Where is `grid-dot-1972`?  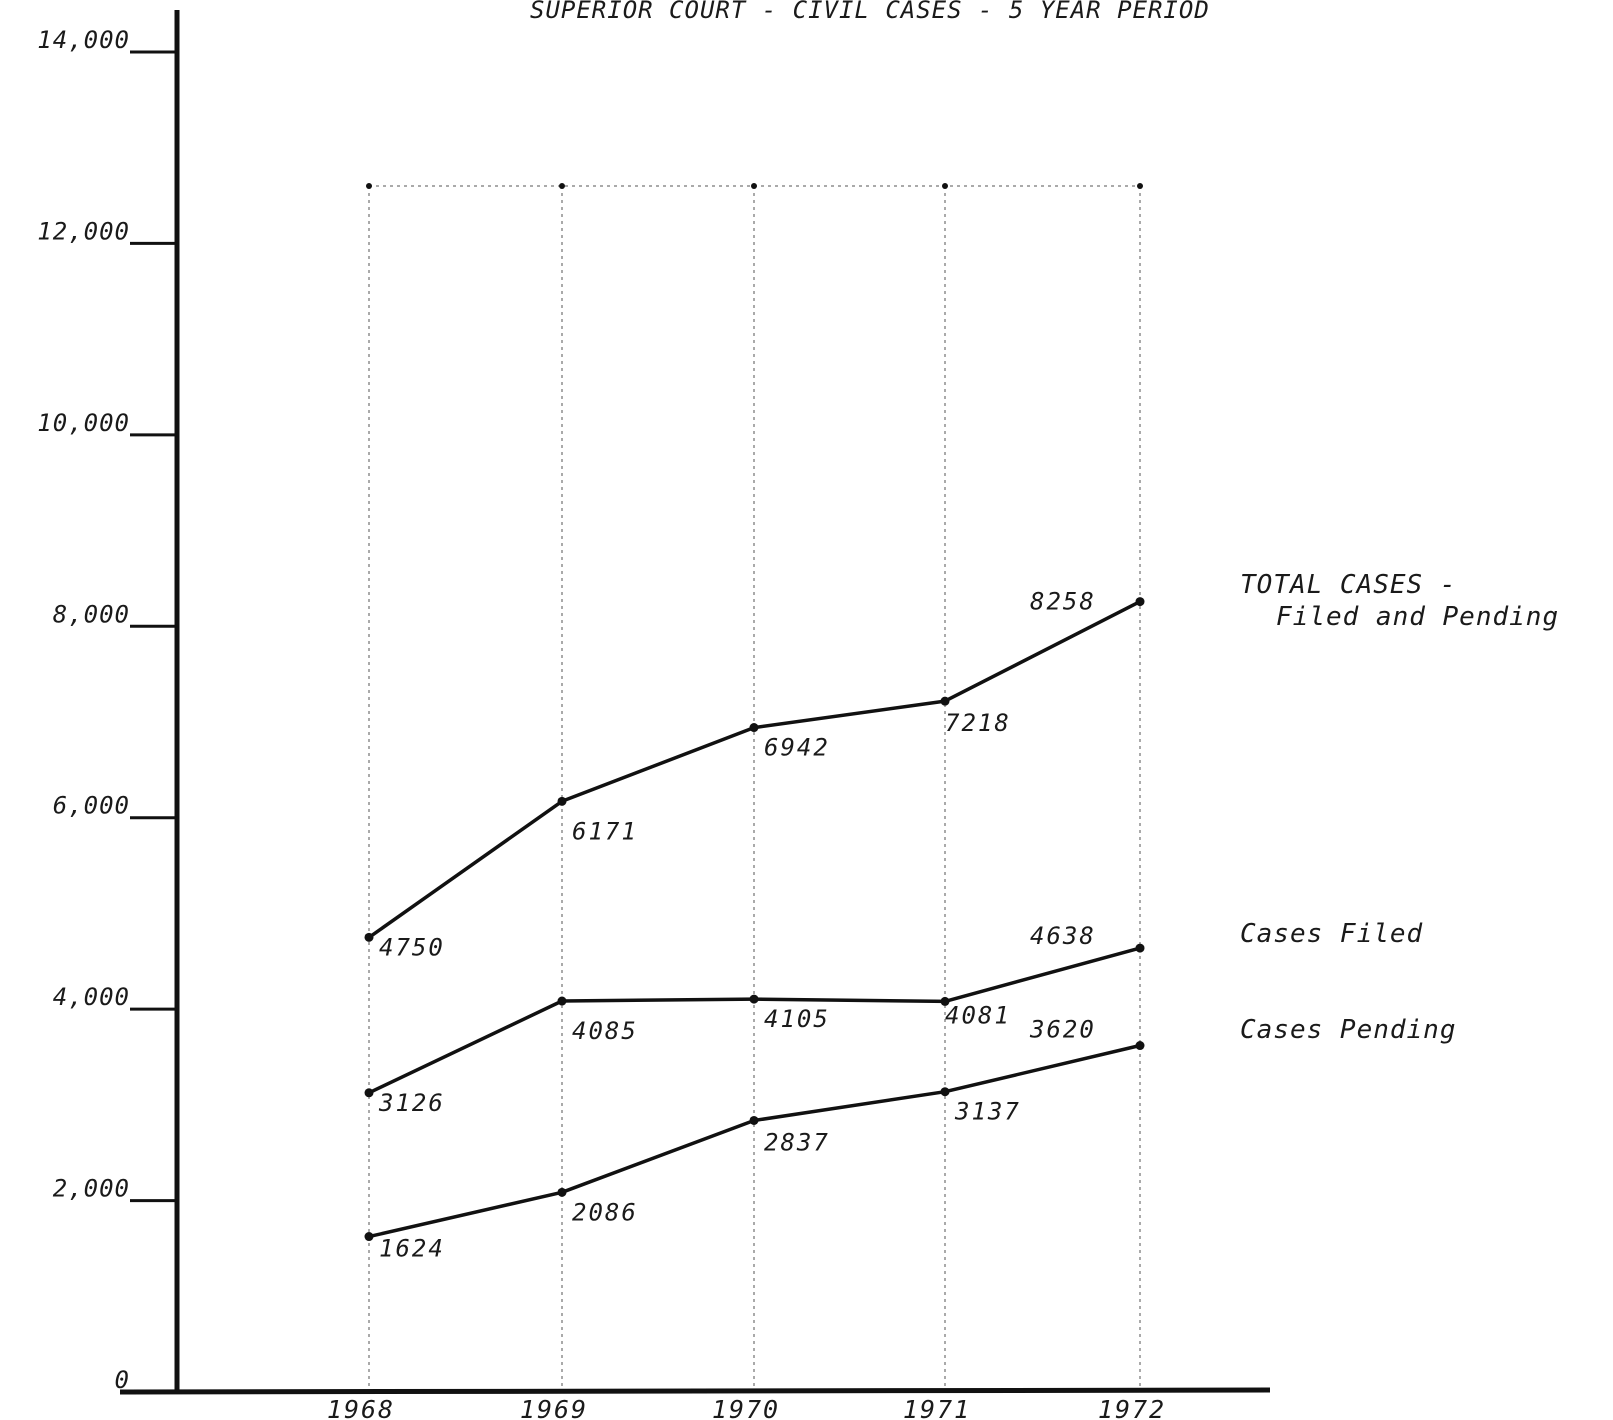 grid-dot-1972 is located at coordinates (1140, 186).